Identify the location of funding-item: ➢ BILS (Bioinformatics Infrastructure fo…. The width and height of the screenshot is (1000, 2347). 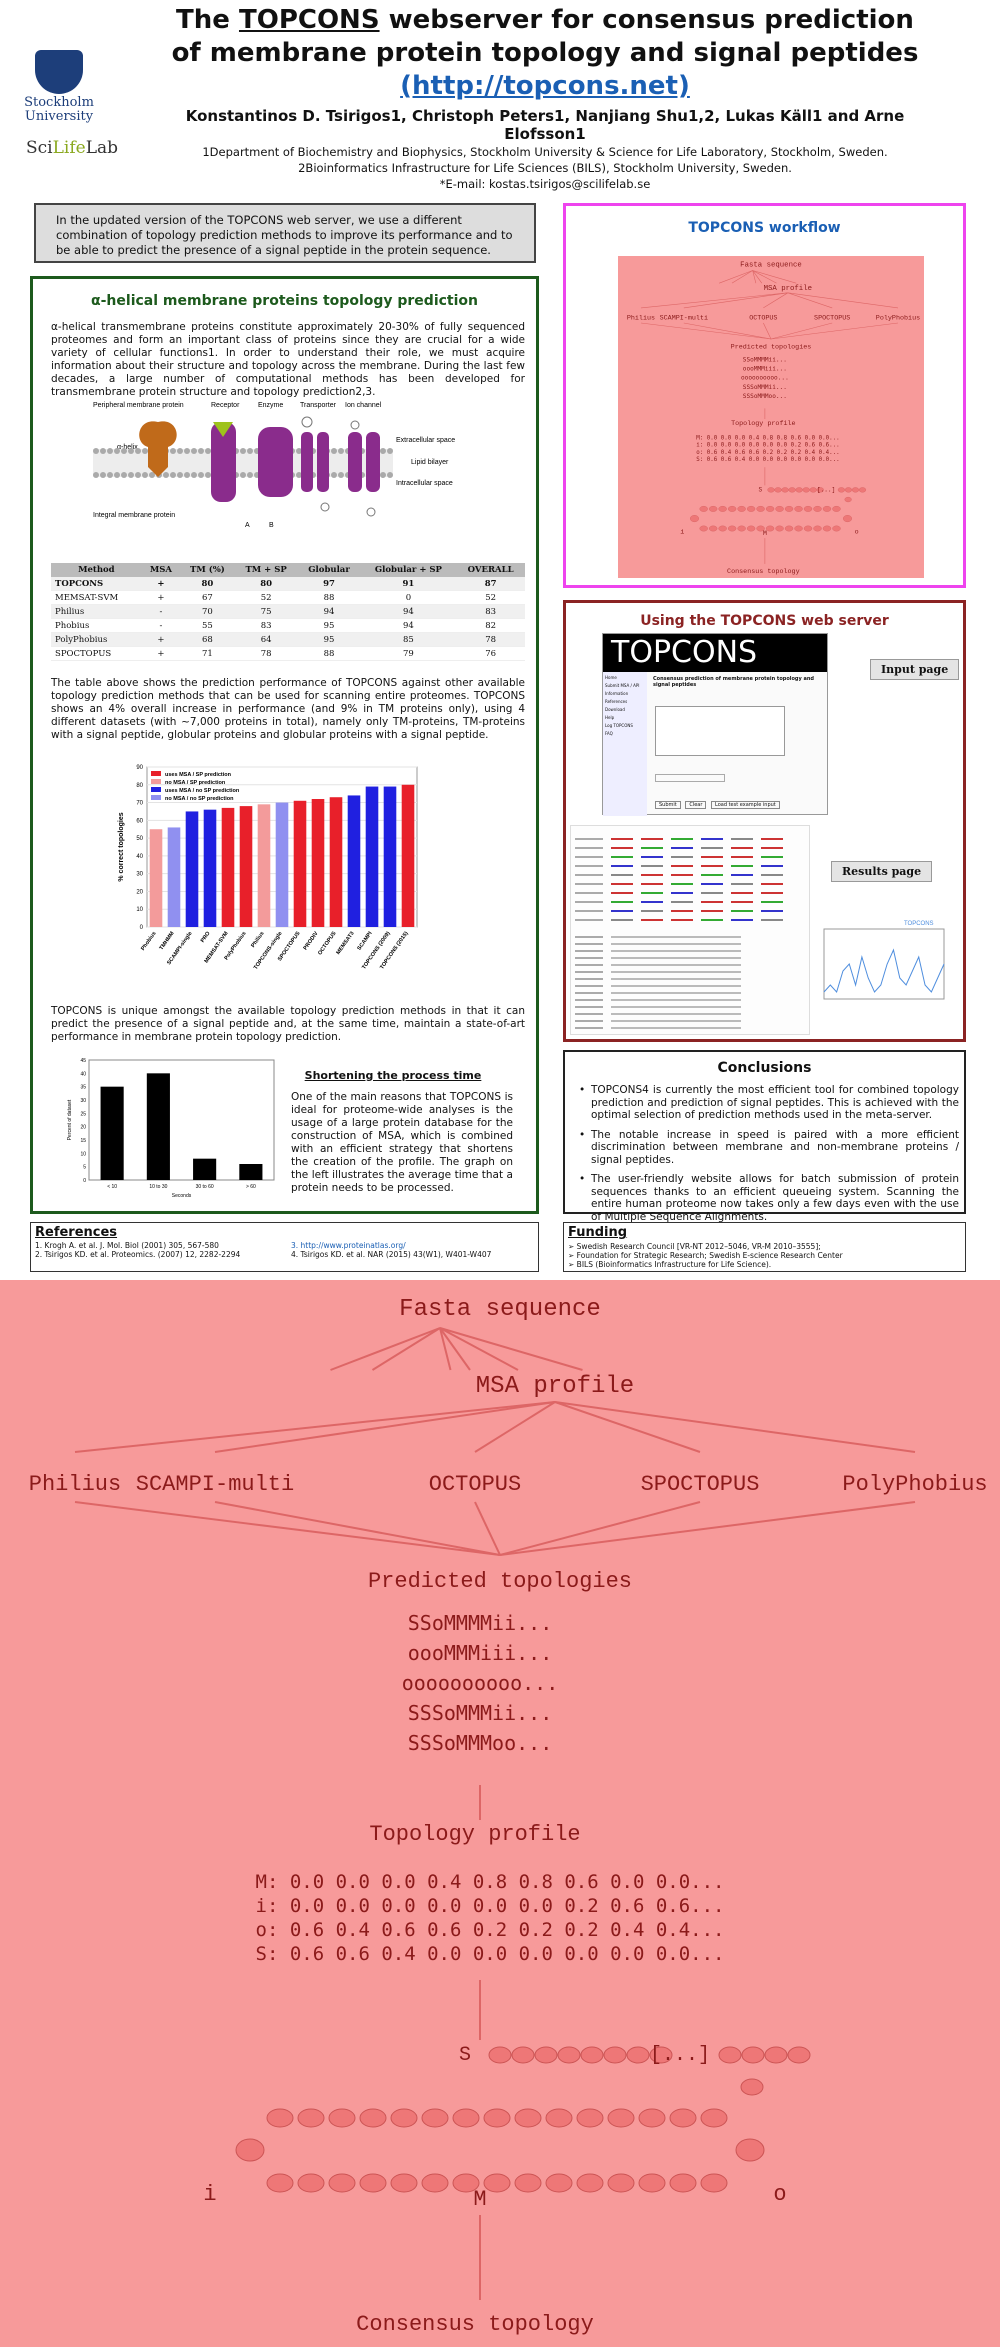
(670, 1264).